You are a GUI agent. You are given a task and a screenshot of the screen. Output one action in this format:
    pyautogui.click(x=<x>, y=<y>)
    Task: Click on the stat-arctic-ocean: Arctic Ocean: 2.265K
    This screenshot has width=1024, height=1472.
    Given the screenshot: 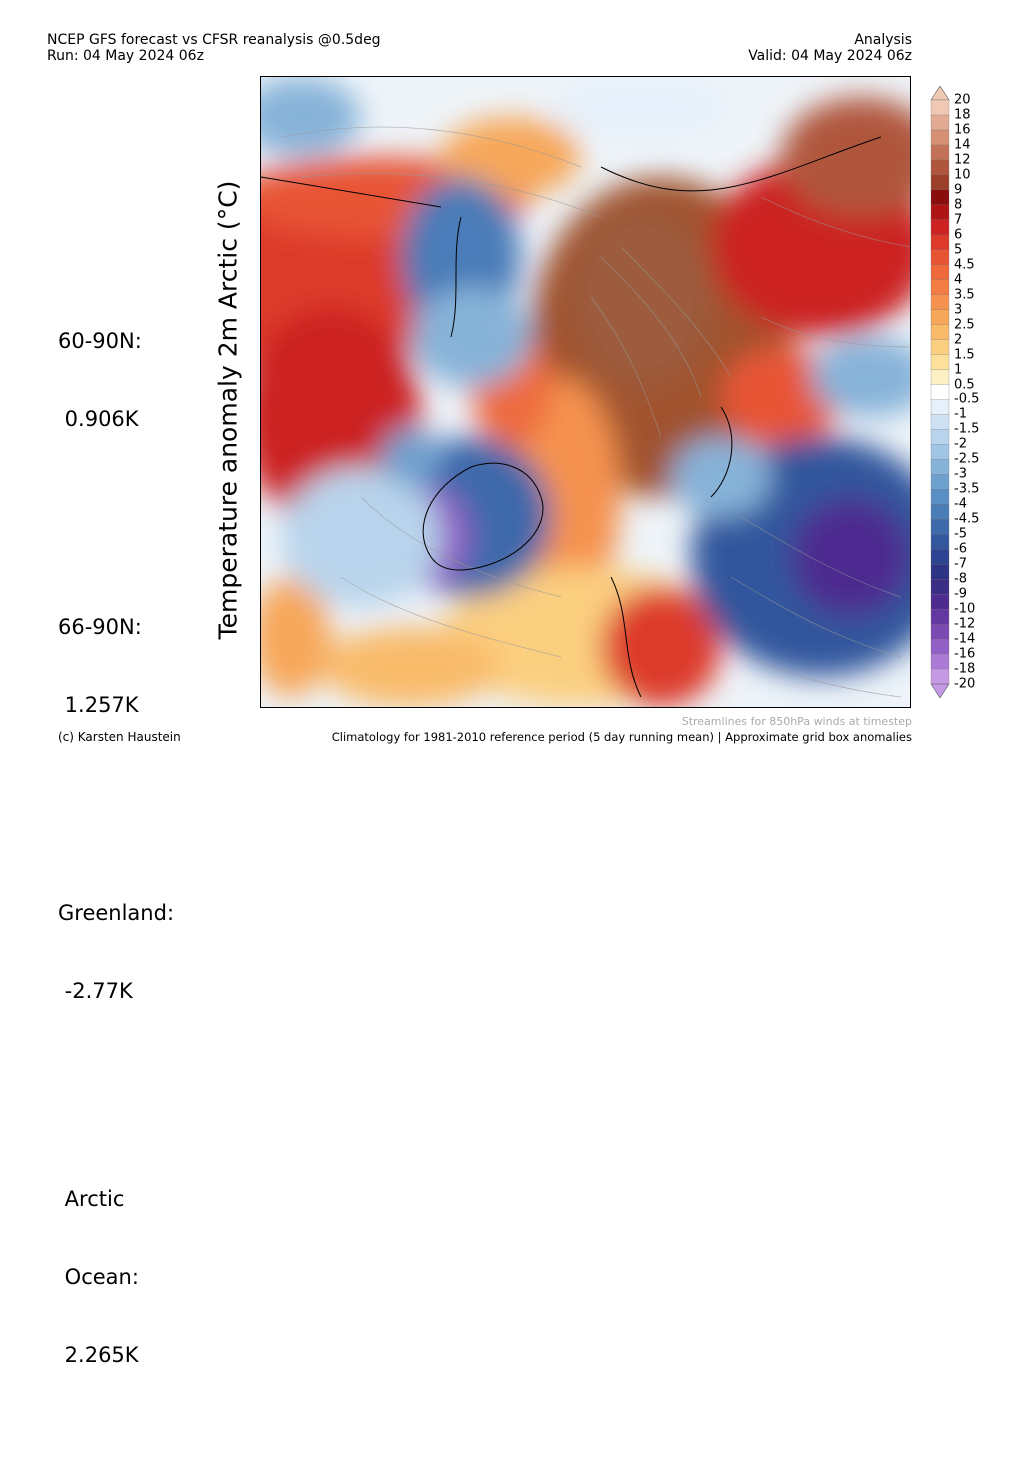 What is the action you would take?
    pyautogui.click(x=116, y=1277)
    